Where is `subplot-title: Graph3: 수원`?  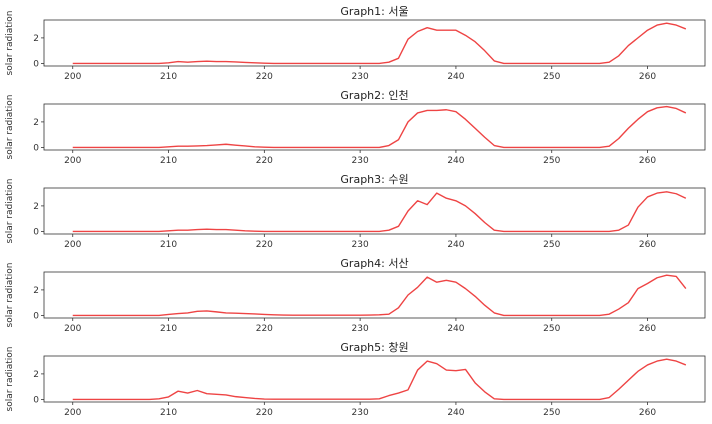 subplot-title: Graph3: 수원 is located at coordinates (374, 179).